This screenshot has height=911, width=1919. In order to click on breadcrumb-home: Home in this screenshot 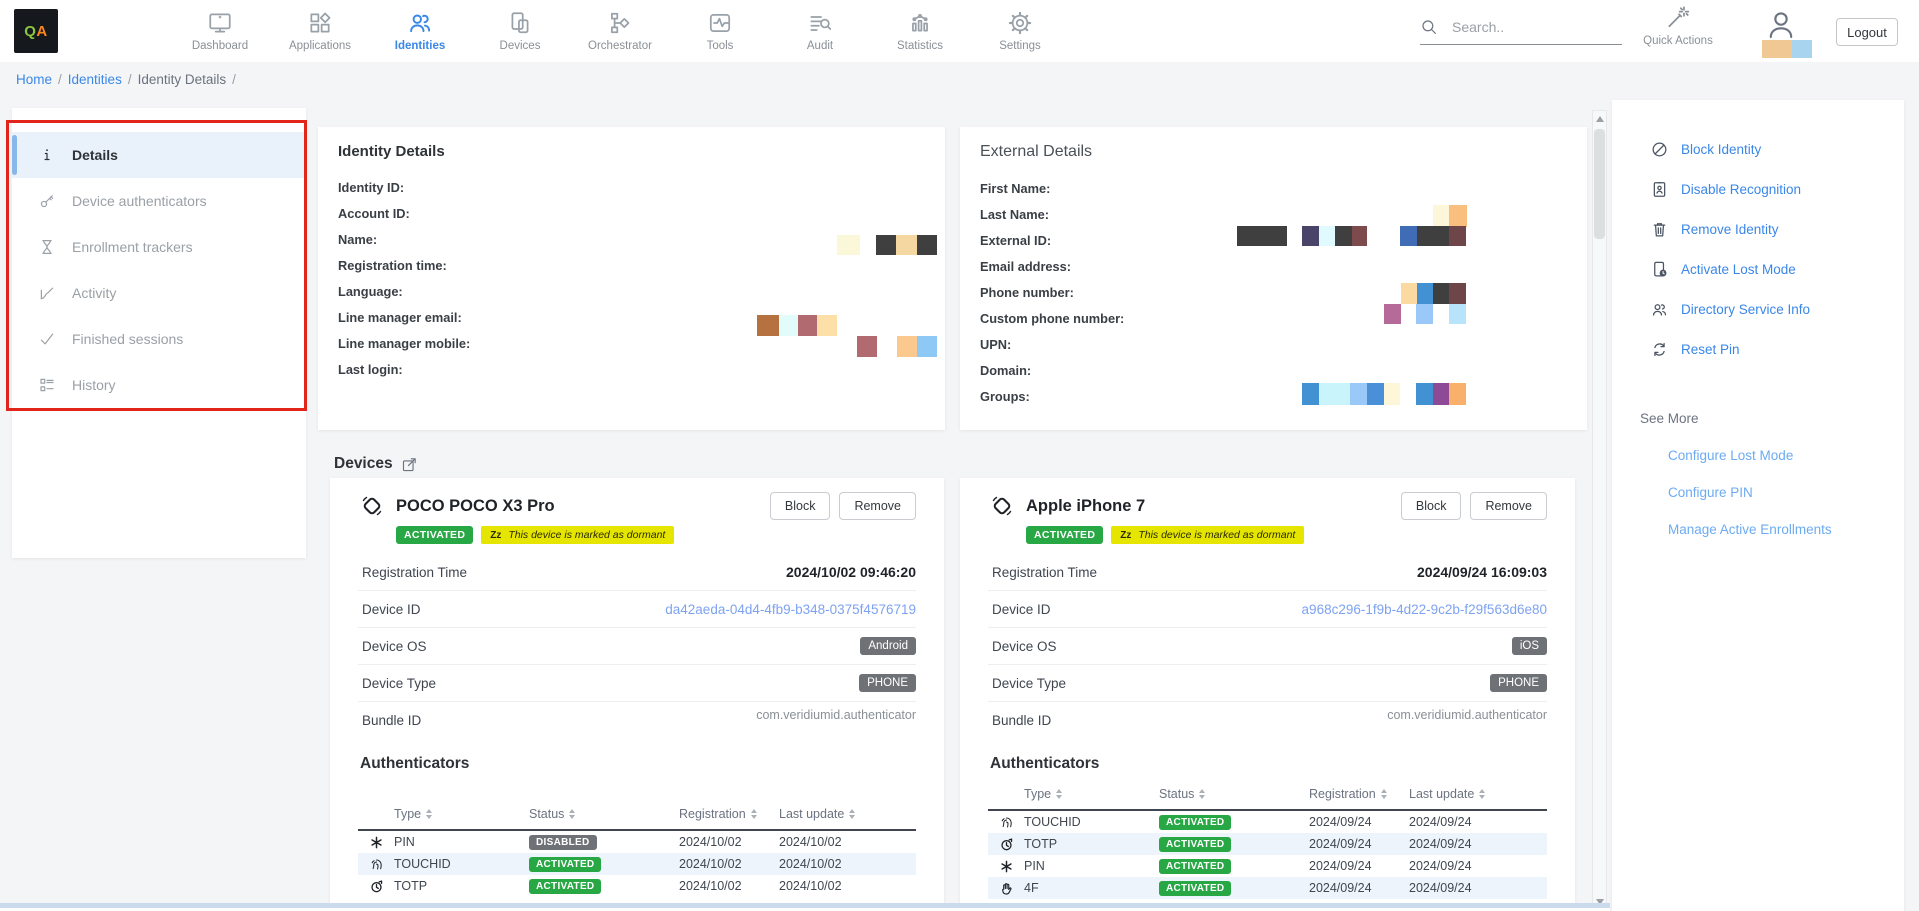, I will do `click(34, 79)`.